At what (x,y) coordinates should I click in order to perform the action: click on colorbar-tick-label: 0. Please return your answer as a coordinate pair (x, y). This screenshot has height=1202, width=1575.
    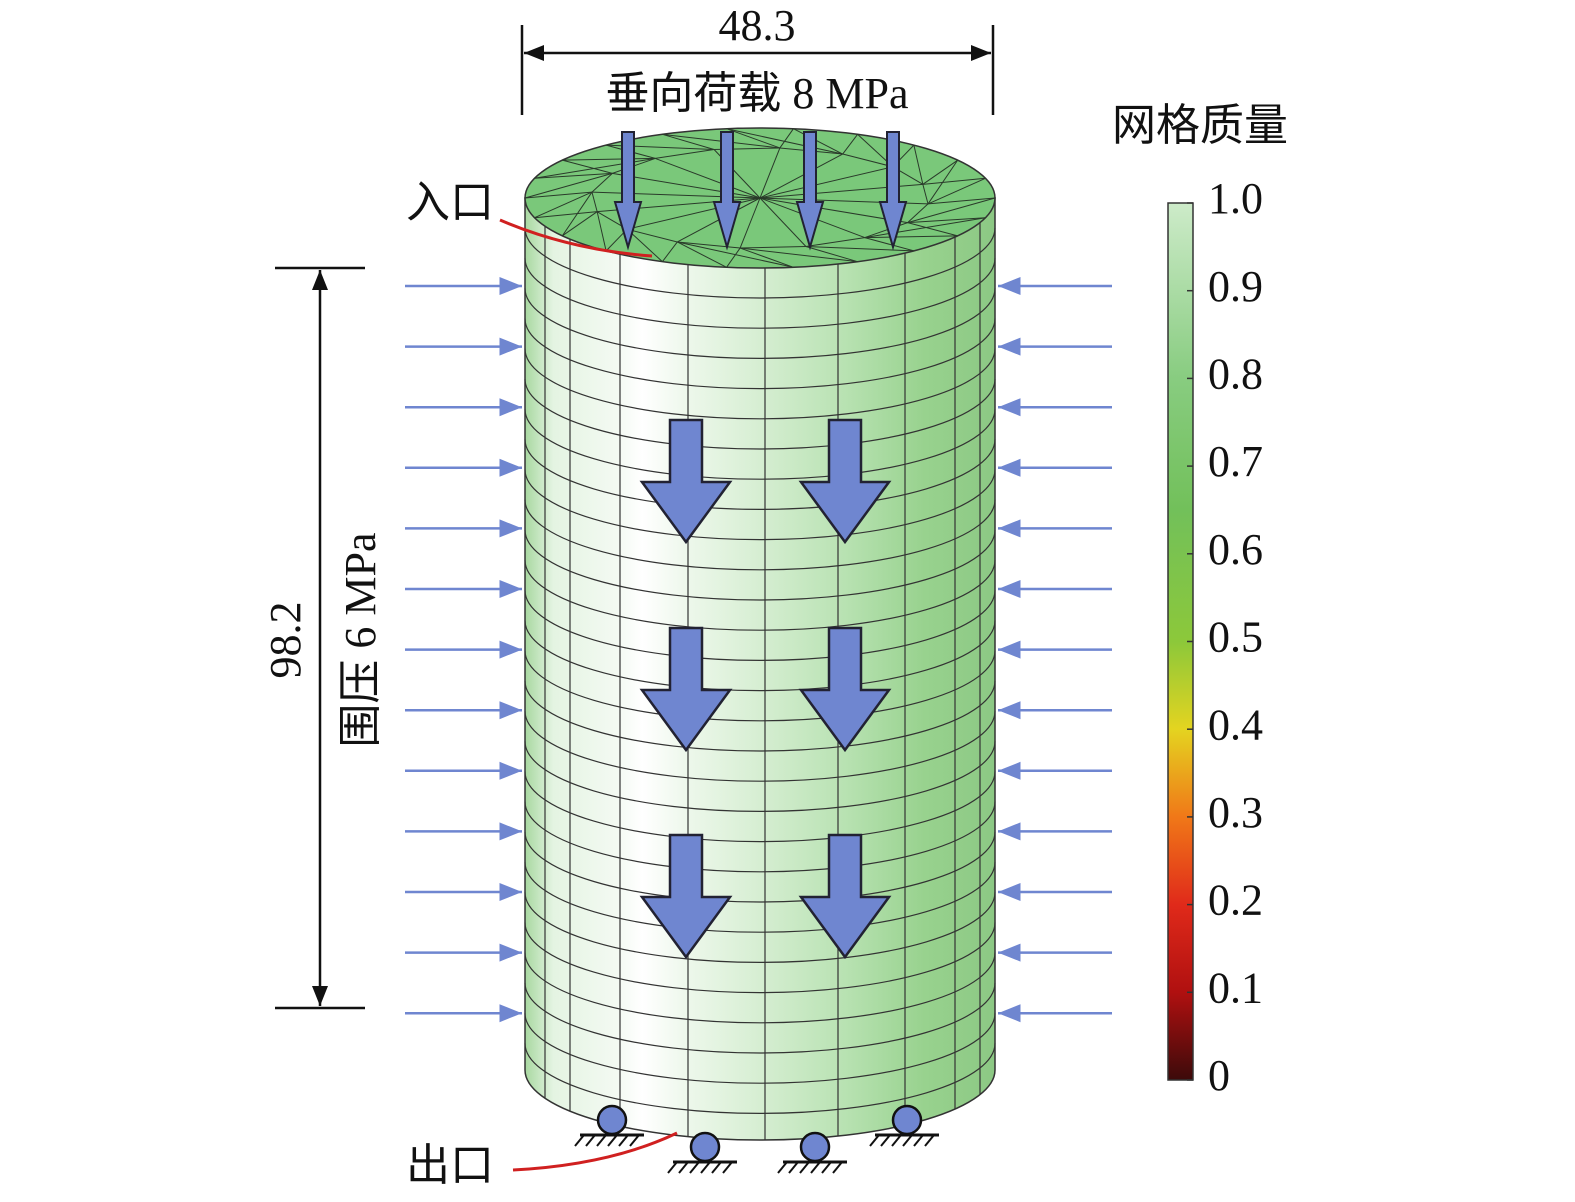
    Looking at the image, I should click on (1219, 1075).